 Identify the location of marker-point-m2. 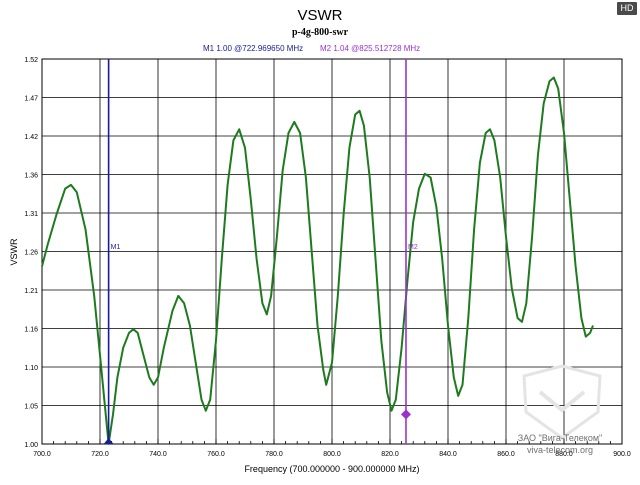
(405, 414).